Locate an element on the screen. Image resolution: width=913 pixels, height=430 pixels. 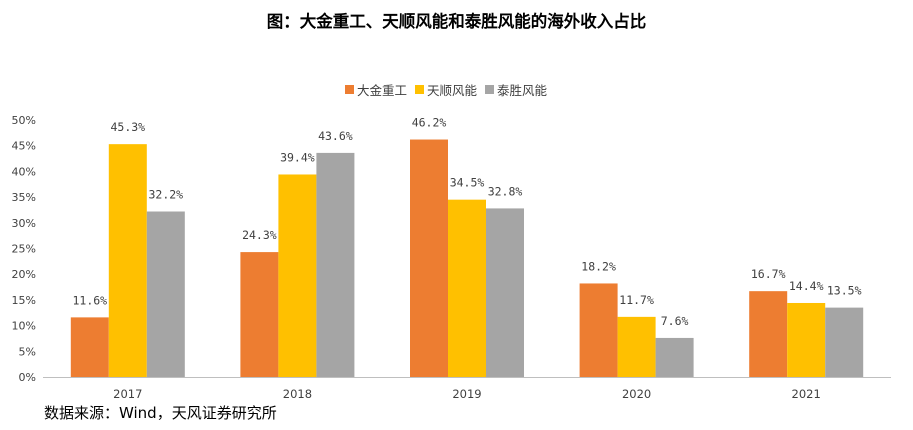
legend-item-dajin: 大金重工 is located at coordinates (376, 89).